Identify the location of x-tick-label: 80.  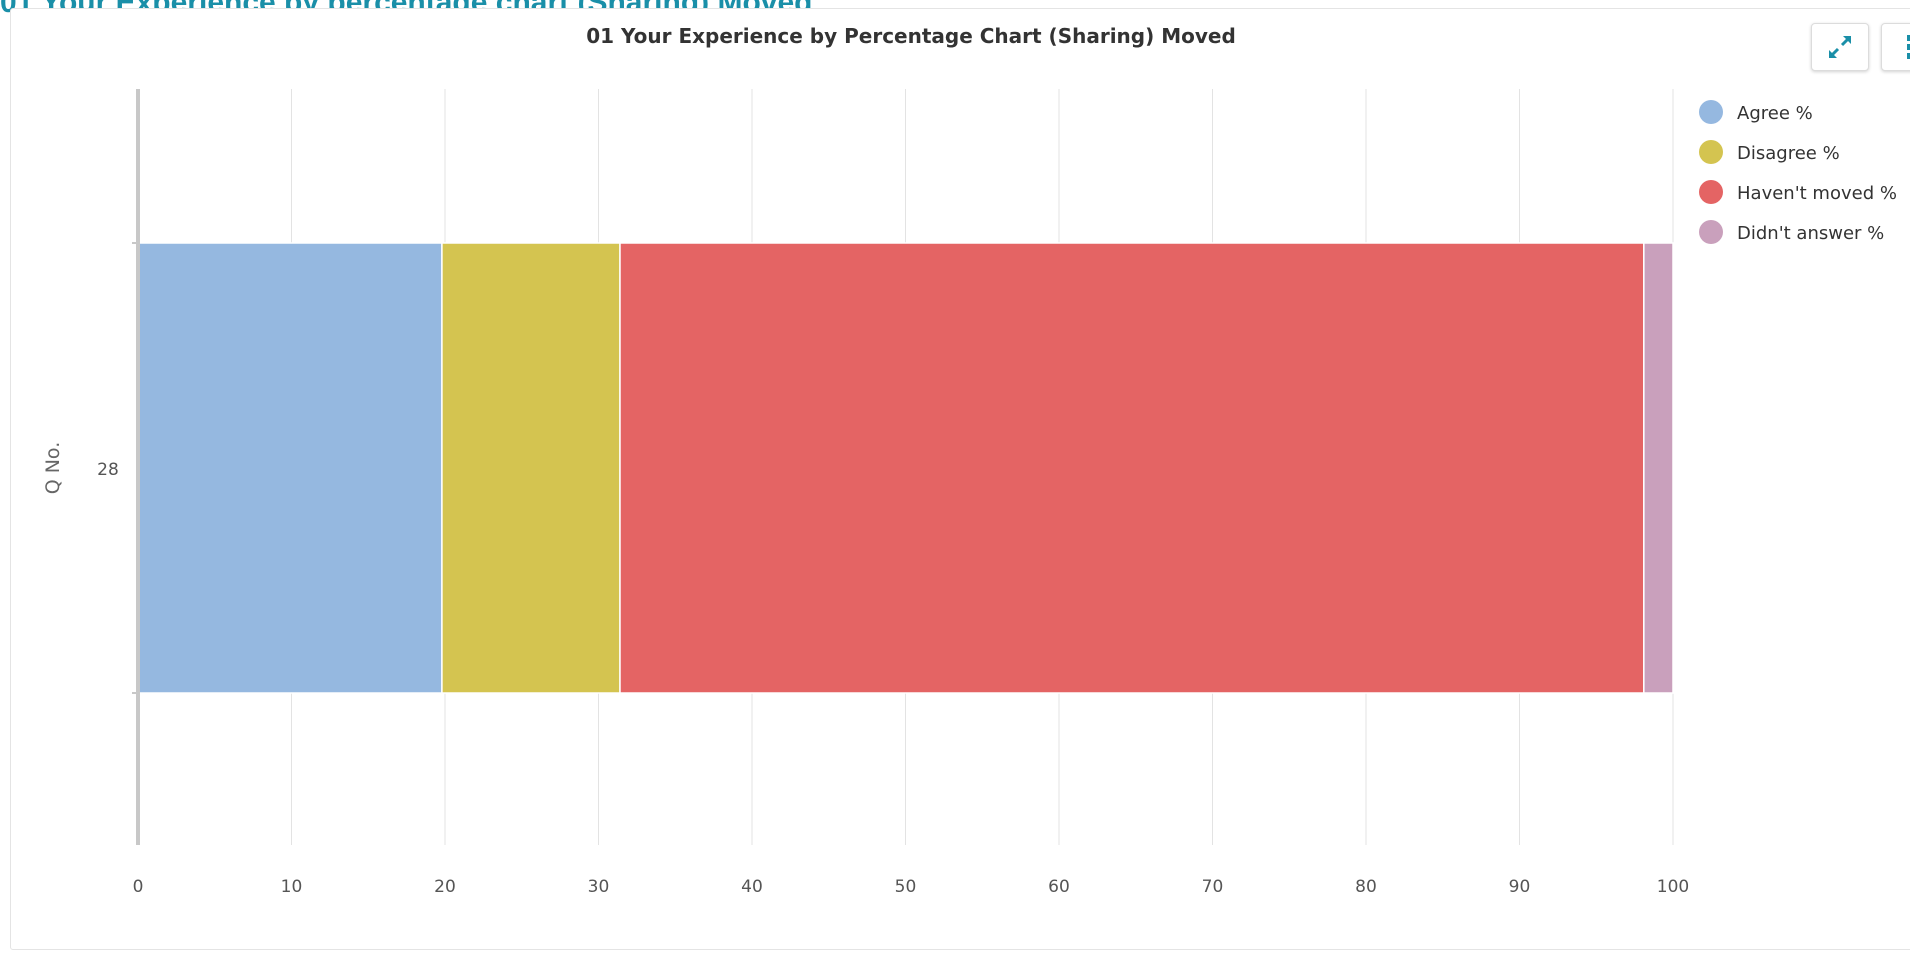
(1366, 887).